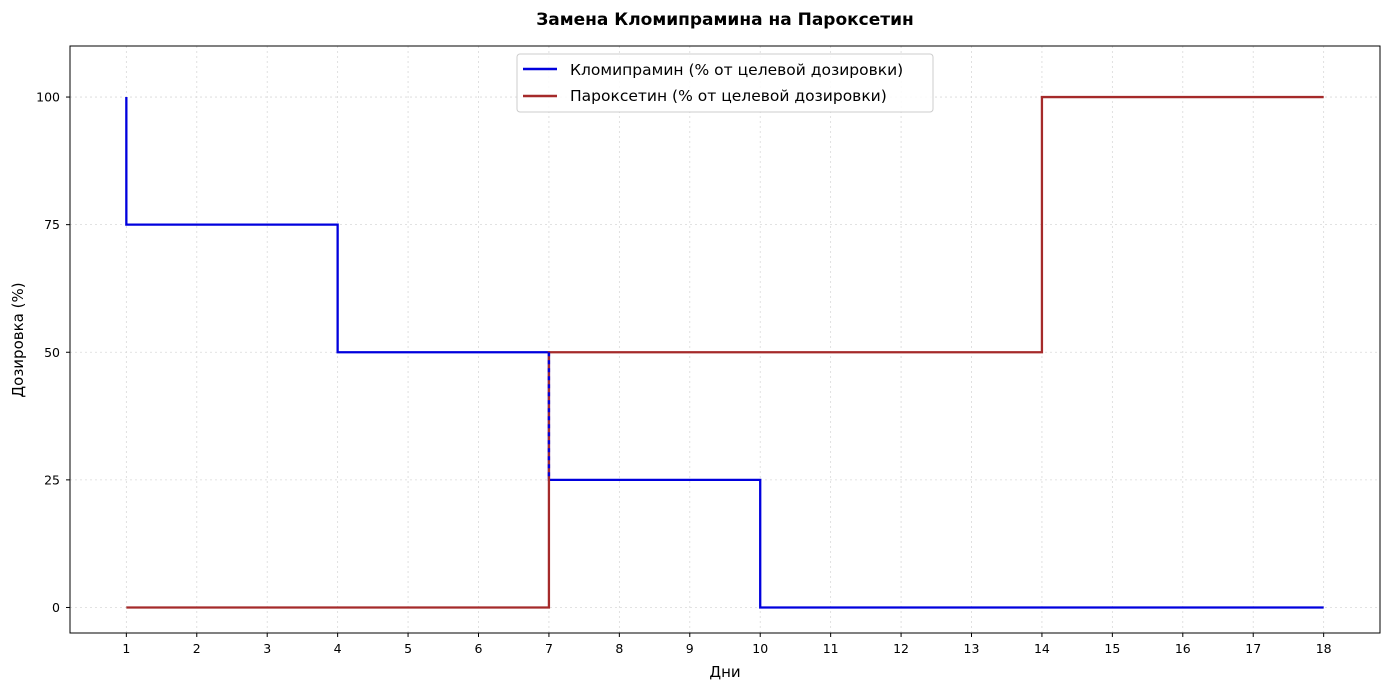 This screenshot has height=690, width=1389. What do you see at coordinates (725, 20) in the screenshot?
I see `chart-title: Замена Кломипрамина на Пароксетин` at bounding box center [725, 20].